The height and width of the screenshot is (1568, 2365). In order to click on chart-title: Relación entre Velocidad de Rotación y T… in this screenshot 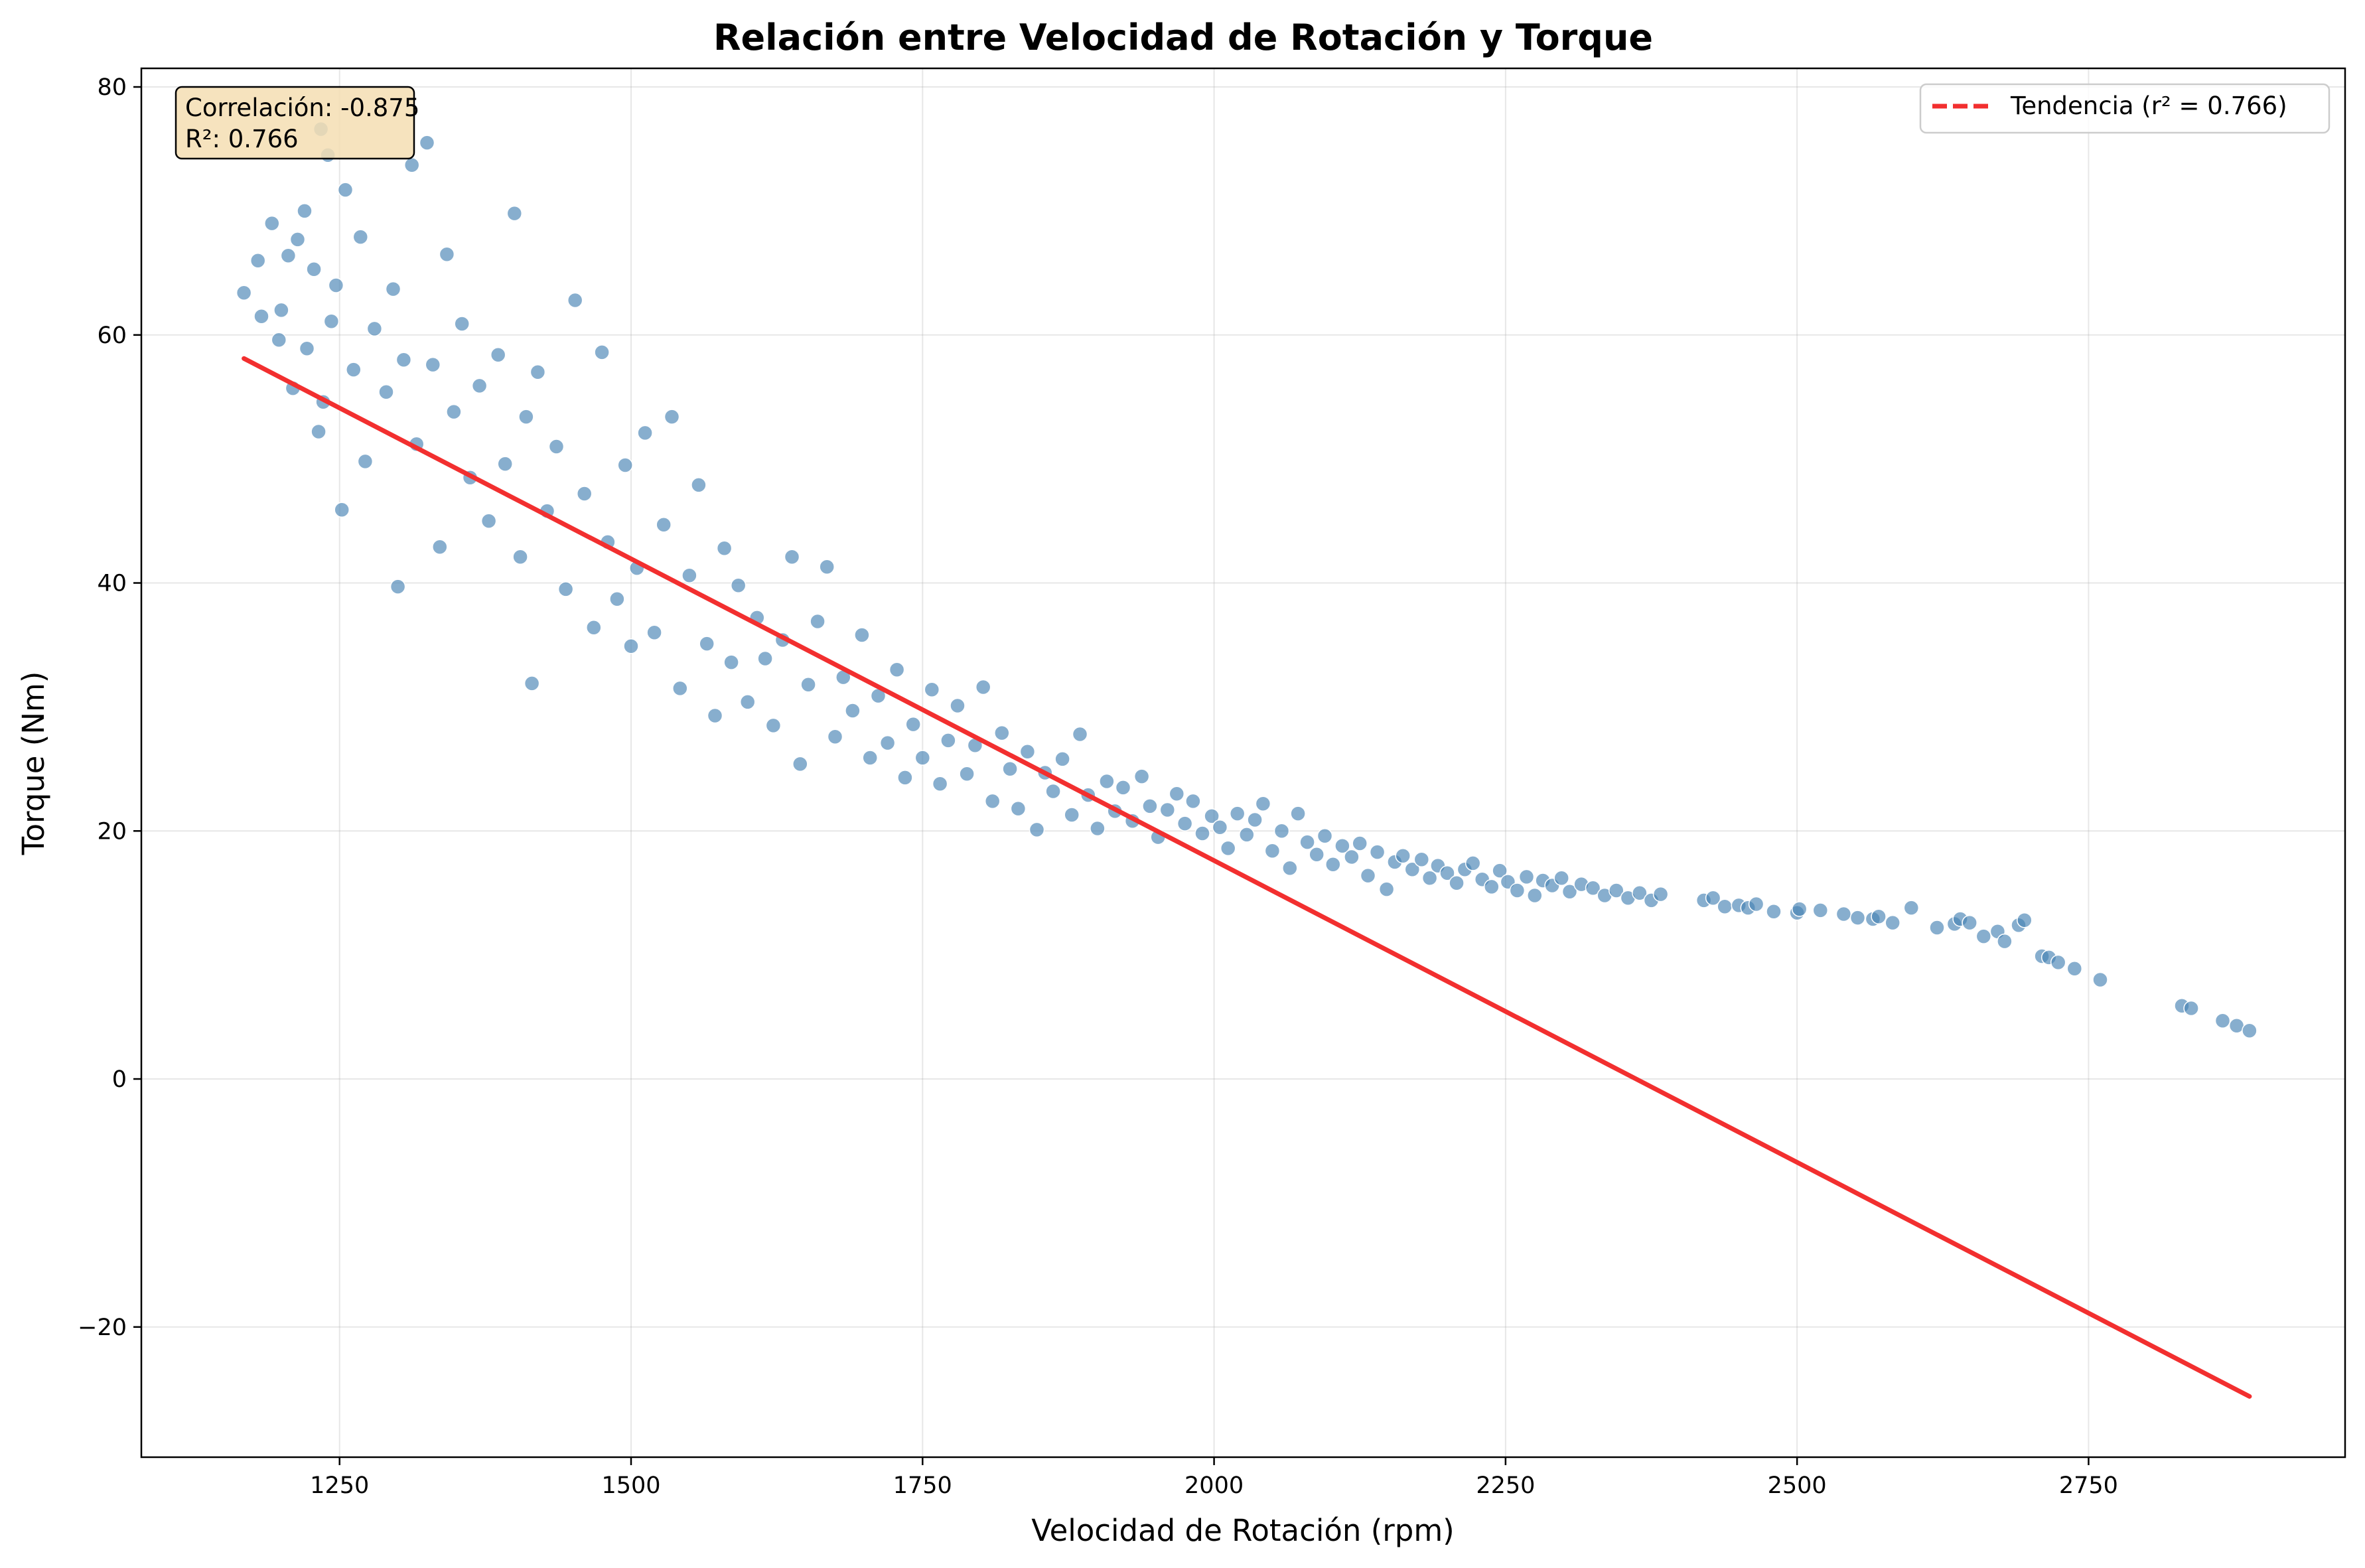, I will do `click(1183, 37)`.